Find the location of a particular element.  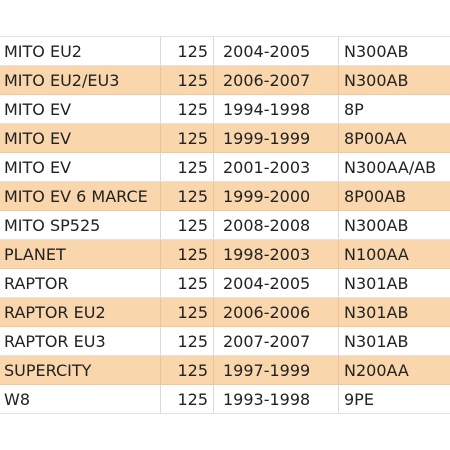

table-row: PLANET 125 1998-2003 N100AA is located at coordinates (225, 254).